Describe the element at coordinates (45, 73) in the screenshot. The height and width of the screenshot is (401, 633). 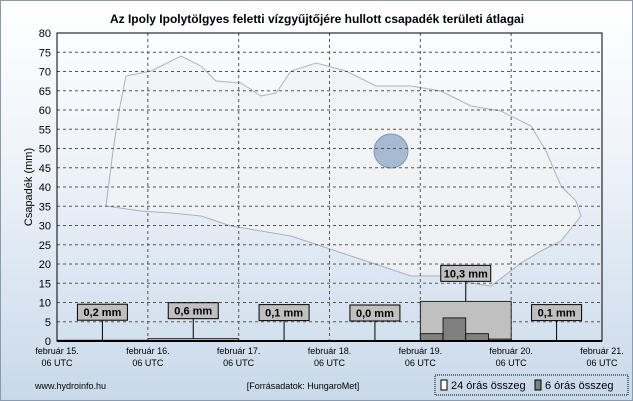
I see `y-tick-label: 70` at that location.